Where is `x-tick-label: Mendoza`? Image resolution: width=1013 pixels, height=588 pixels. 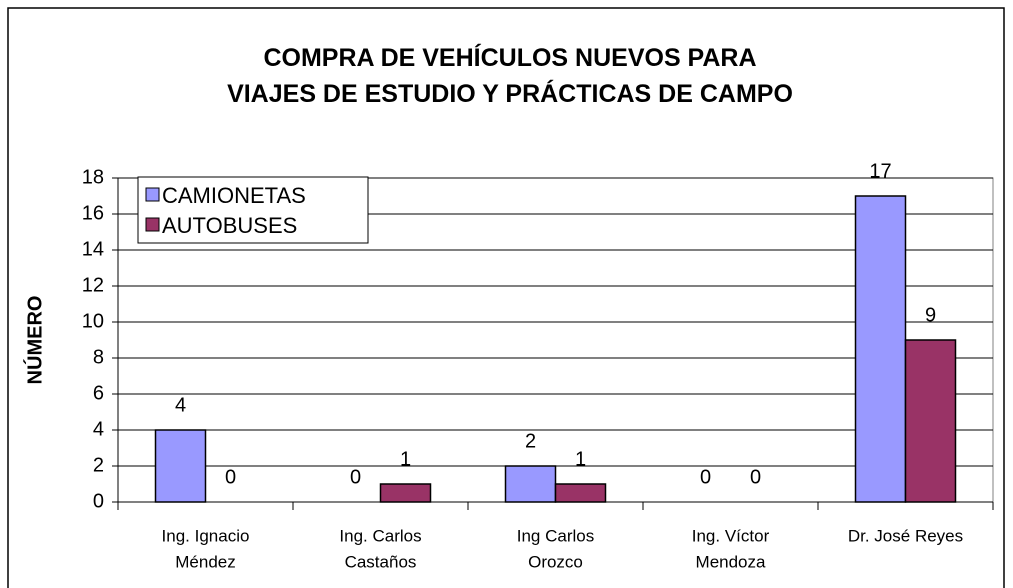 x-tick-label: Mendoza is located at coordinates (731, 561).